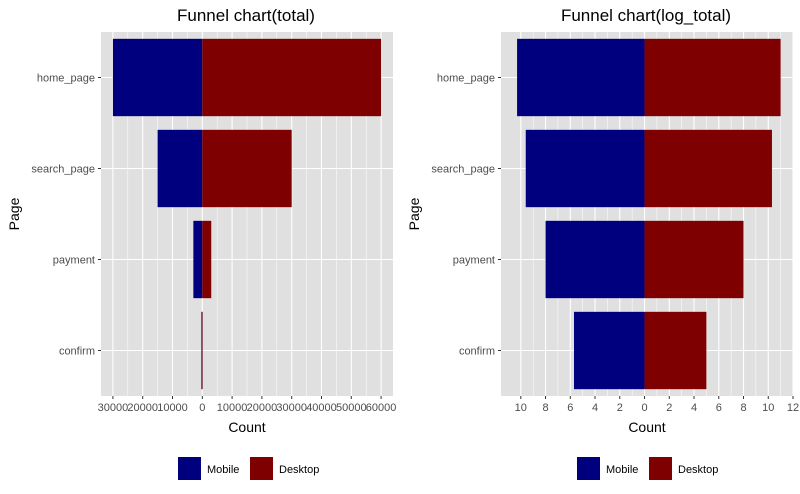 Image resolution: width=800 pixels, height=494 pixels. Describe the element at coordinates (381, 408) in the screenshot. I see `x-tick-label: 60000` at that location.